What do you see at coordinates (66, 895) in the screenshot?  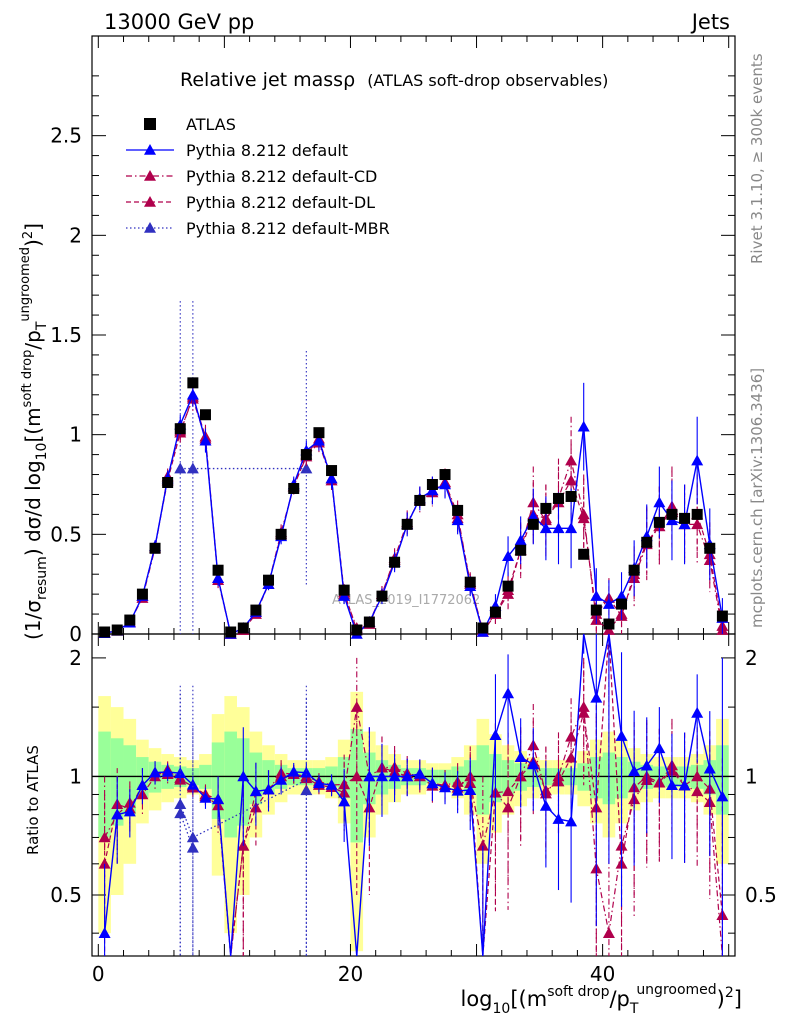 I see `ratio-tick-label: 0.5` at bounding box center [66, 895].